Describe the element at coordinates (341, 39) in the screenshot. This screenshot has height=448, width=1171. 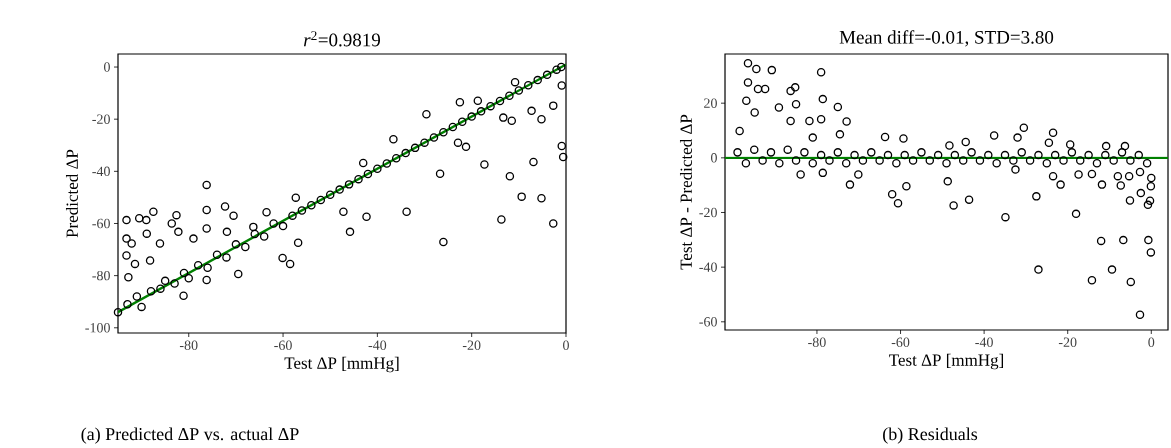
I see `chart-title: r$^{2}$=0.9819` at that location.